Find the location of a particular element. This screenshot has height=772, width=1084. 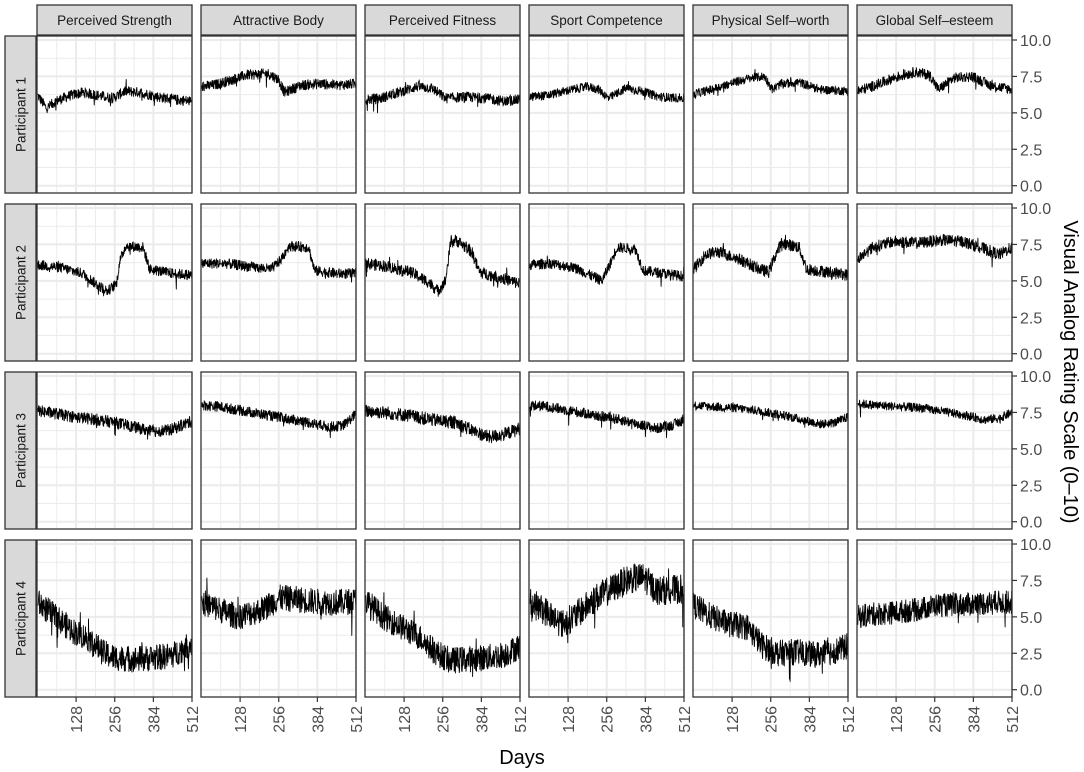

column-strip-label: Physical Self–worth is located at coordinates (771, 20).